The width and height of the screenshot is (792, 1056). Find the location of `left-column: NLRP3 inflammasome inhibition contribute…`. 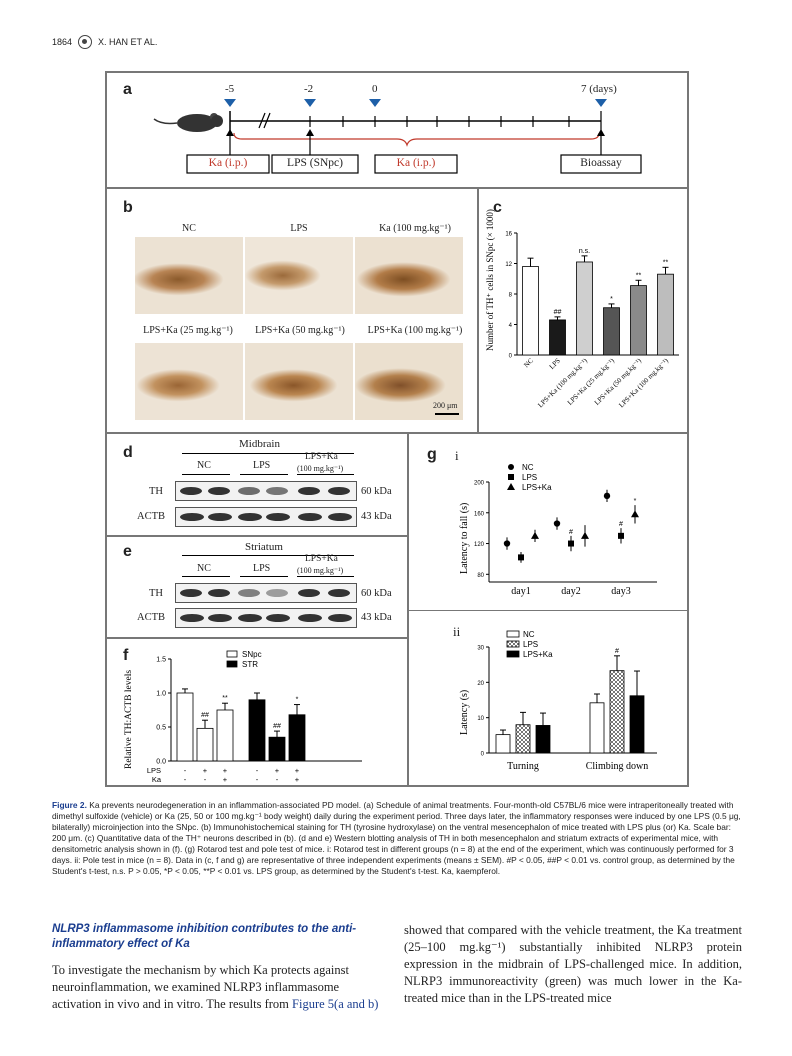

left-column: NLRP3 inflammasome inhibition contribute… is located at coordinates (221, 967).